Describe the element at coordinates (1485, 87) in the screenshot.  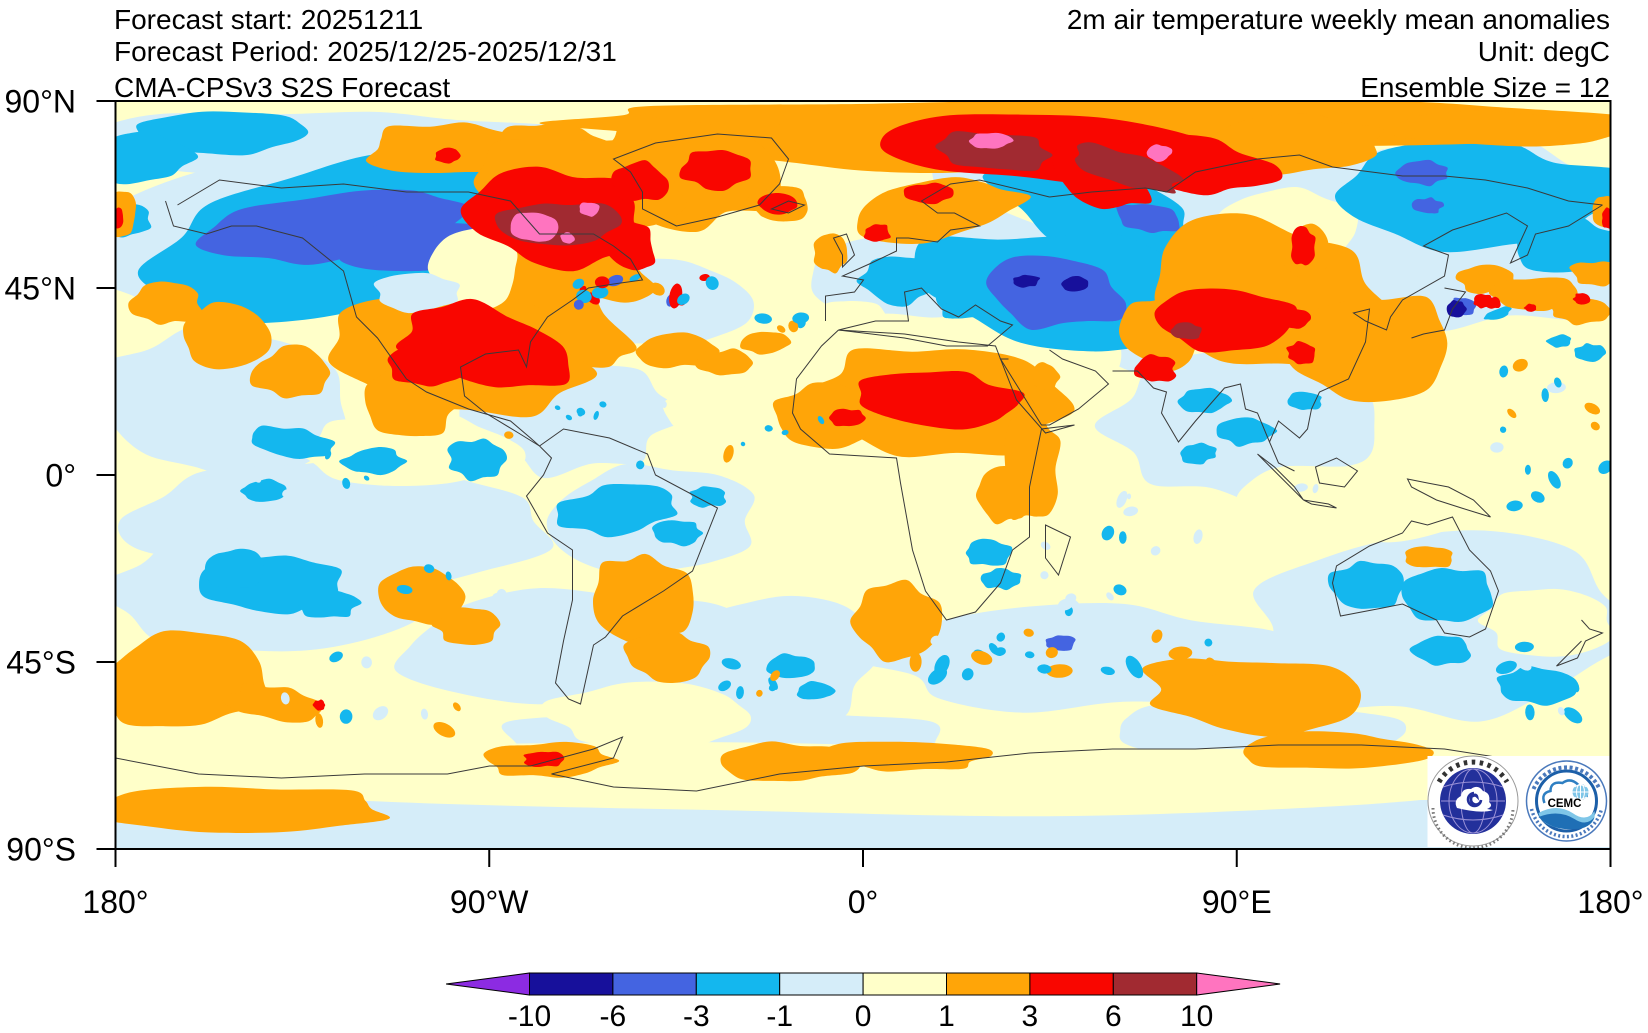
I see `svg-text: Ensemble Size = 12` at that location.